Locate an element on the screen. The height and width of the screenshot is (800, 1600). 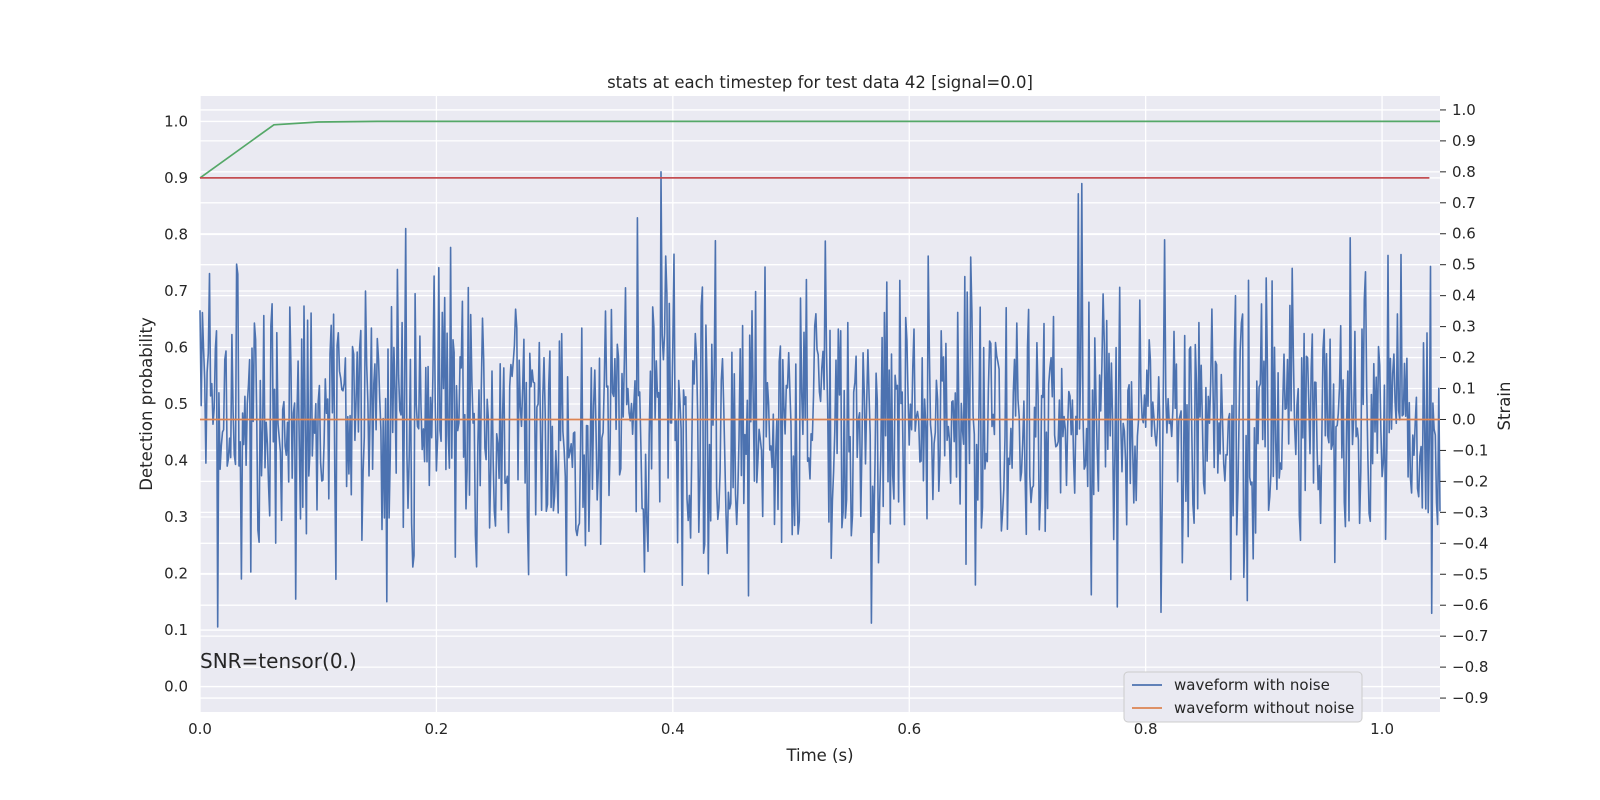
y2-tick-label: −0.5 is located at coordinates (1470, 574).